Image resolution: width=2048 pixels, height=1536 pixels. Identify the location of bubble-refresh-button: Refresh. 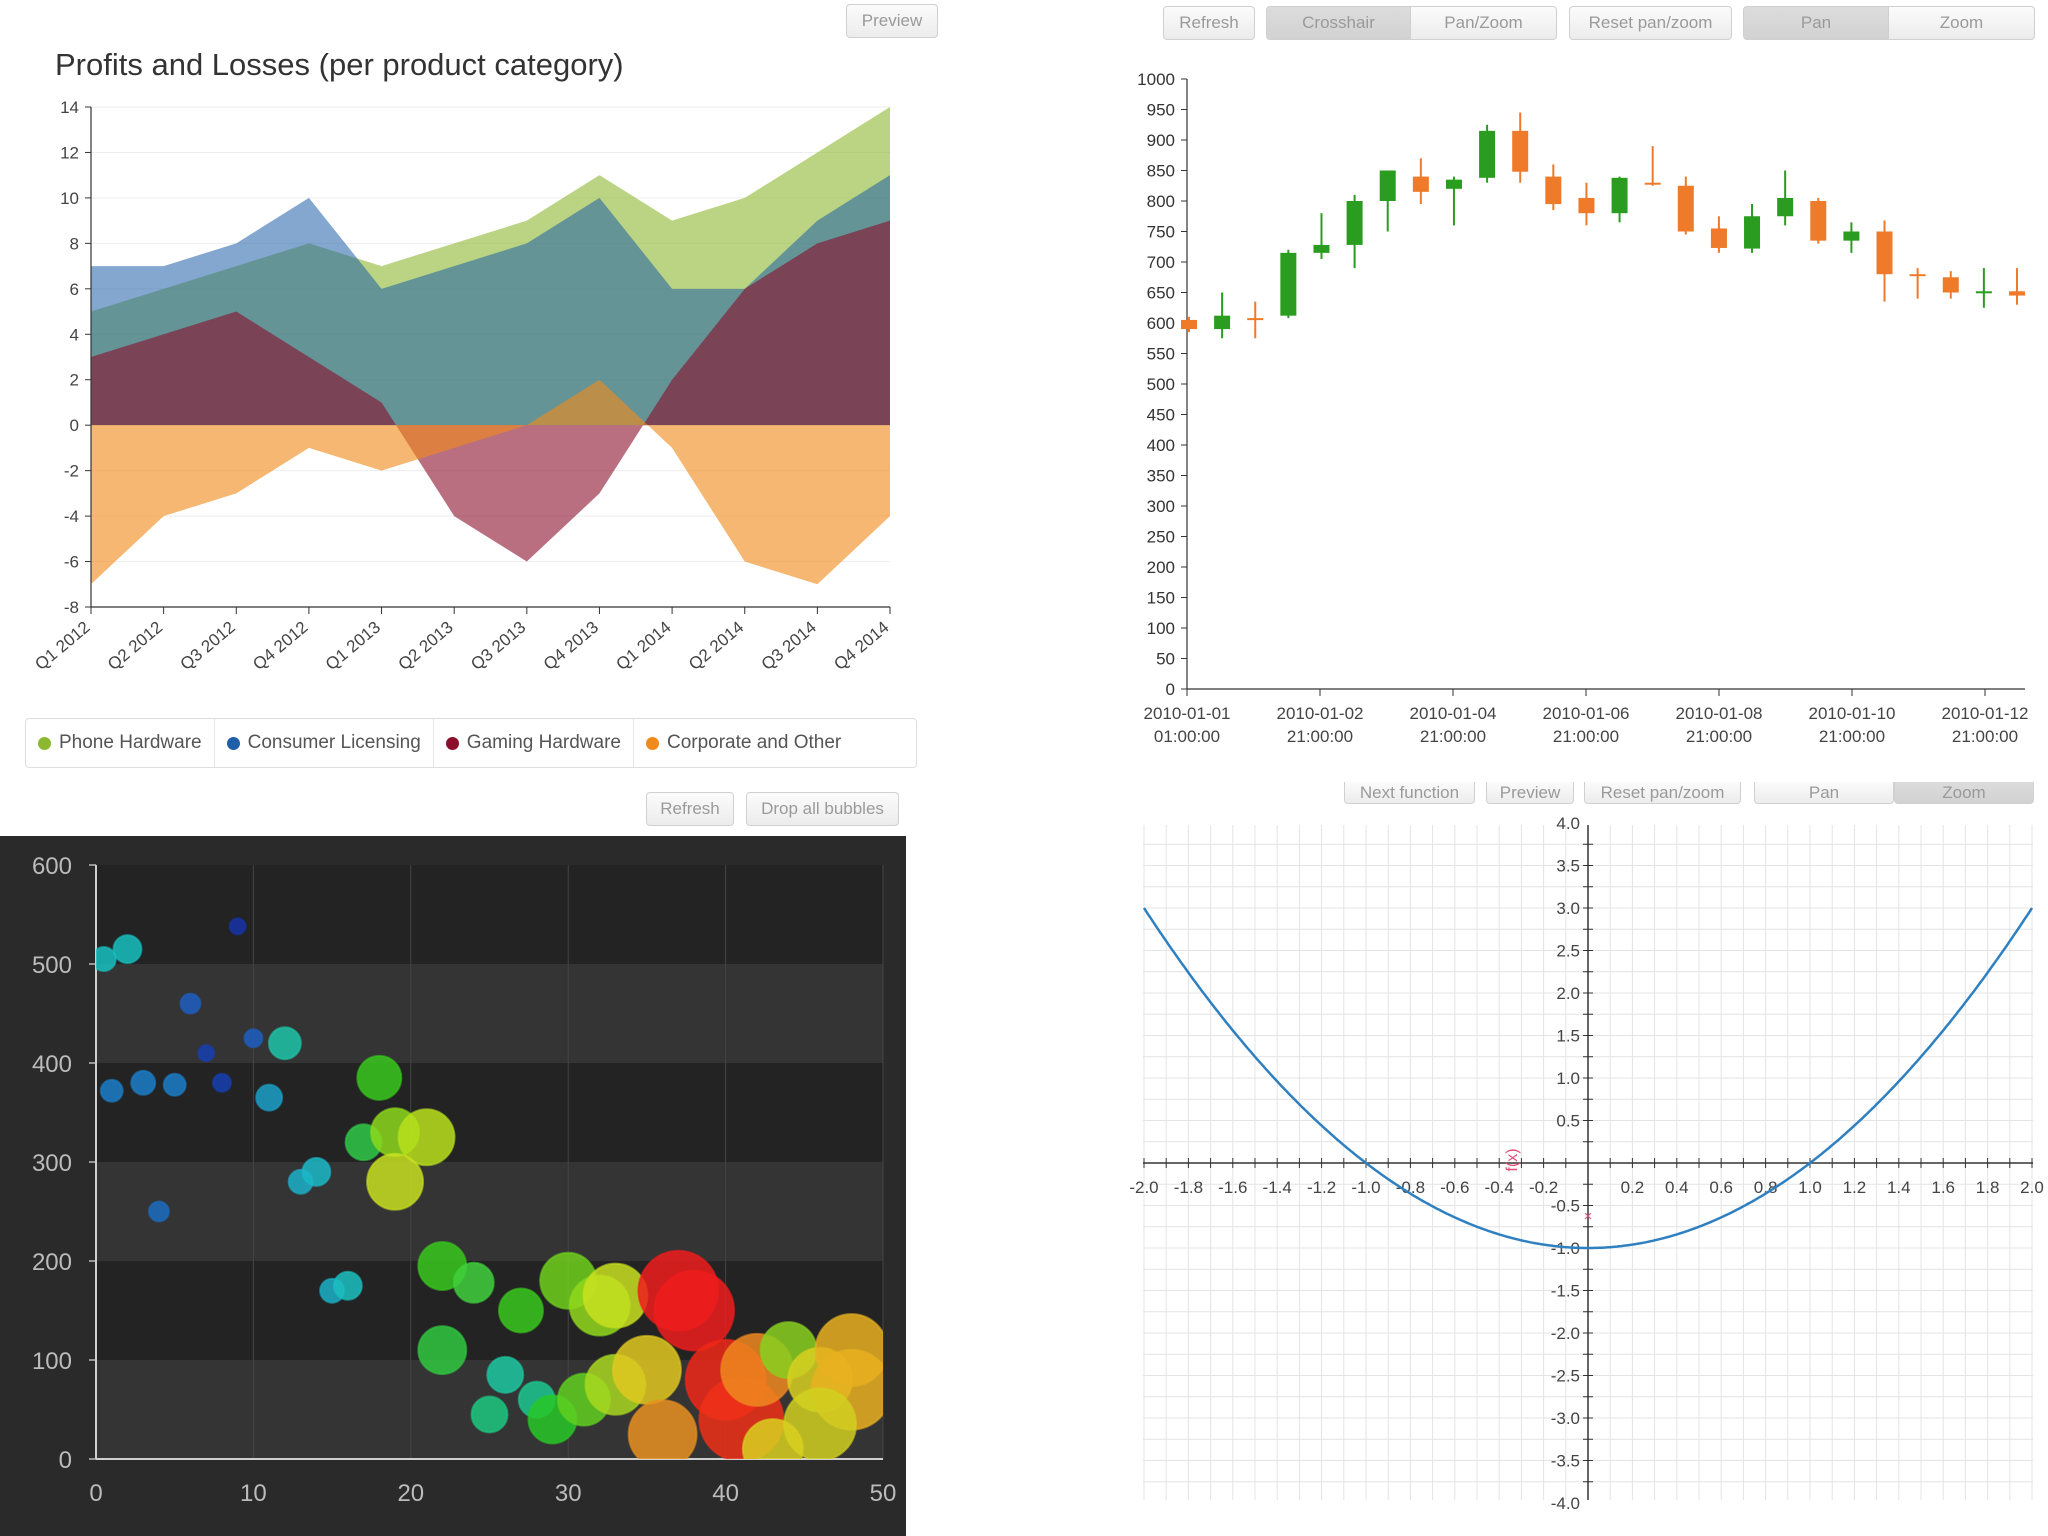
(690, 809).